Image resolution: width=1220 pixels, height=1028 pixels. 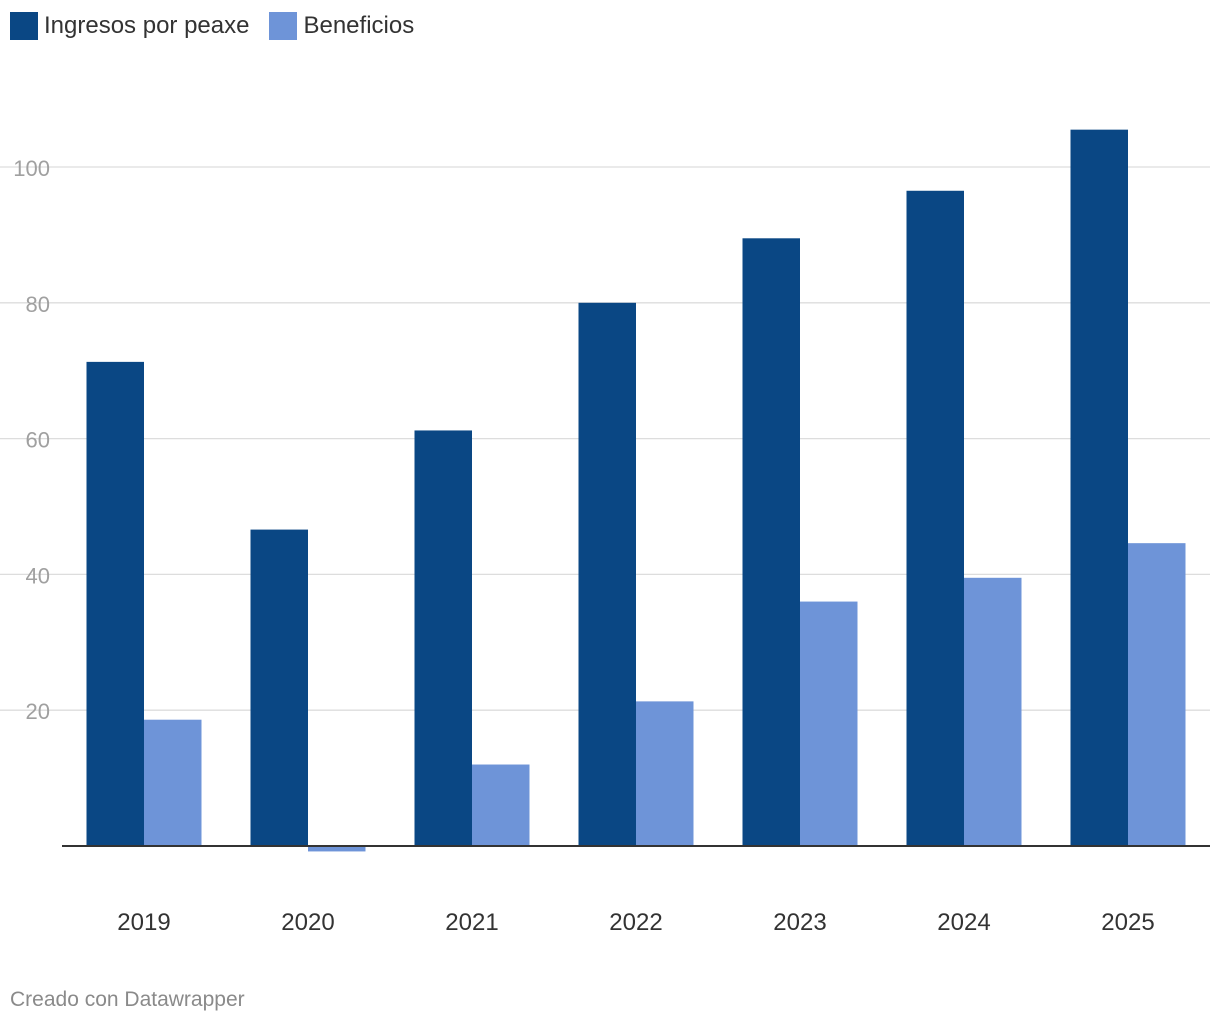 What do you see at coordinates (501, 805) in the screenshot?
I see `bar-beneficios-2021` at bounding box center [501, 805].